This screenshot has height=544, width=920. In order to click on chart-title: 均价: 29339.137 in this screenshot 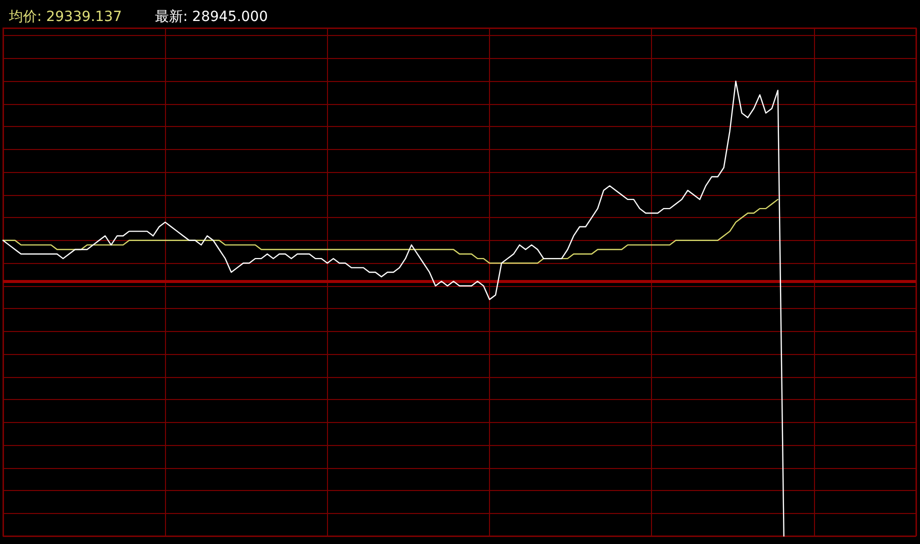, I will do `click(65, 17)`.